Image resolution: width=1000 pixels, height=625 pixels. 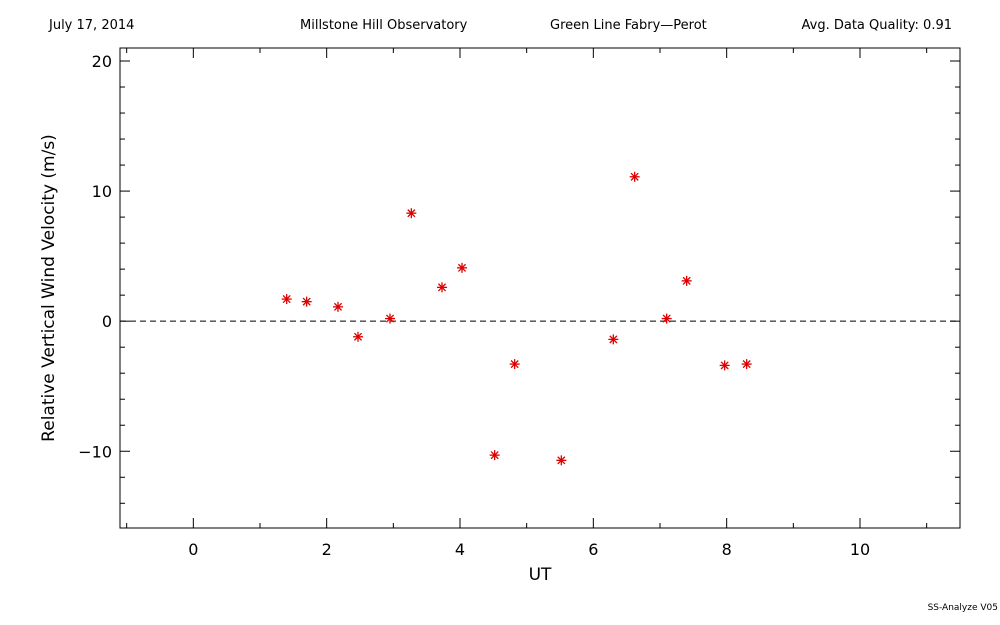 What do you see at coordinates (49, 288) in the screenshot?
I see `y-axis-label: Relative Vertical Wind Velocity (m/s)` at bounding box center [49, 288].